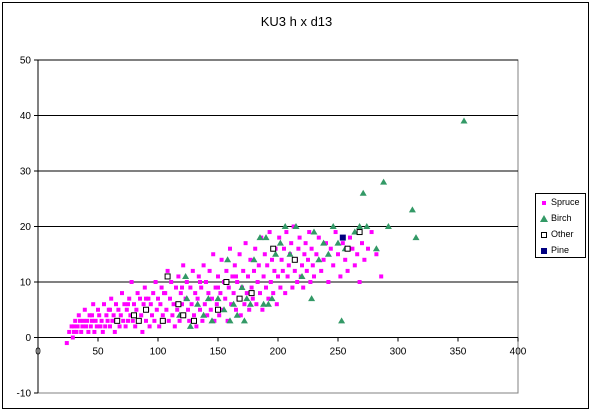 This screenshot has height=413, width=593. Describe the element at coordinates (218, 352) in the screenshot. I see `x-tick-label: 150` at that location.